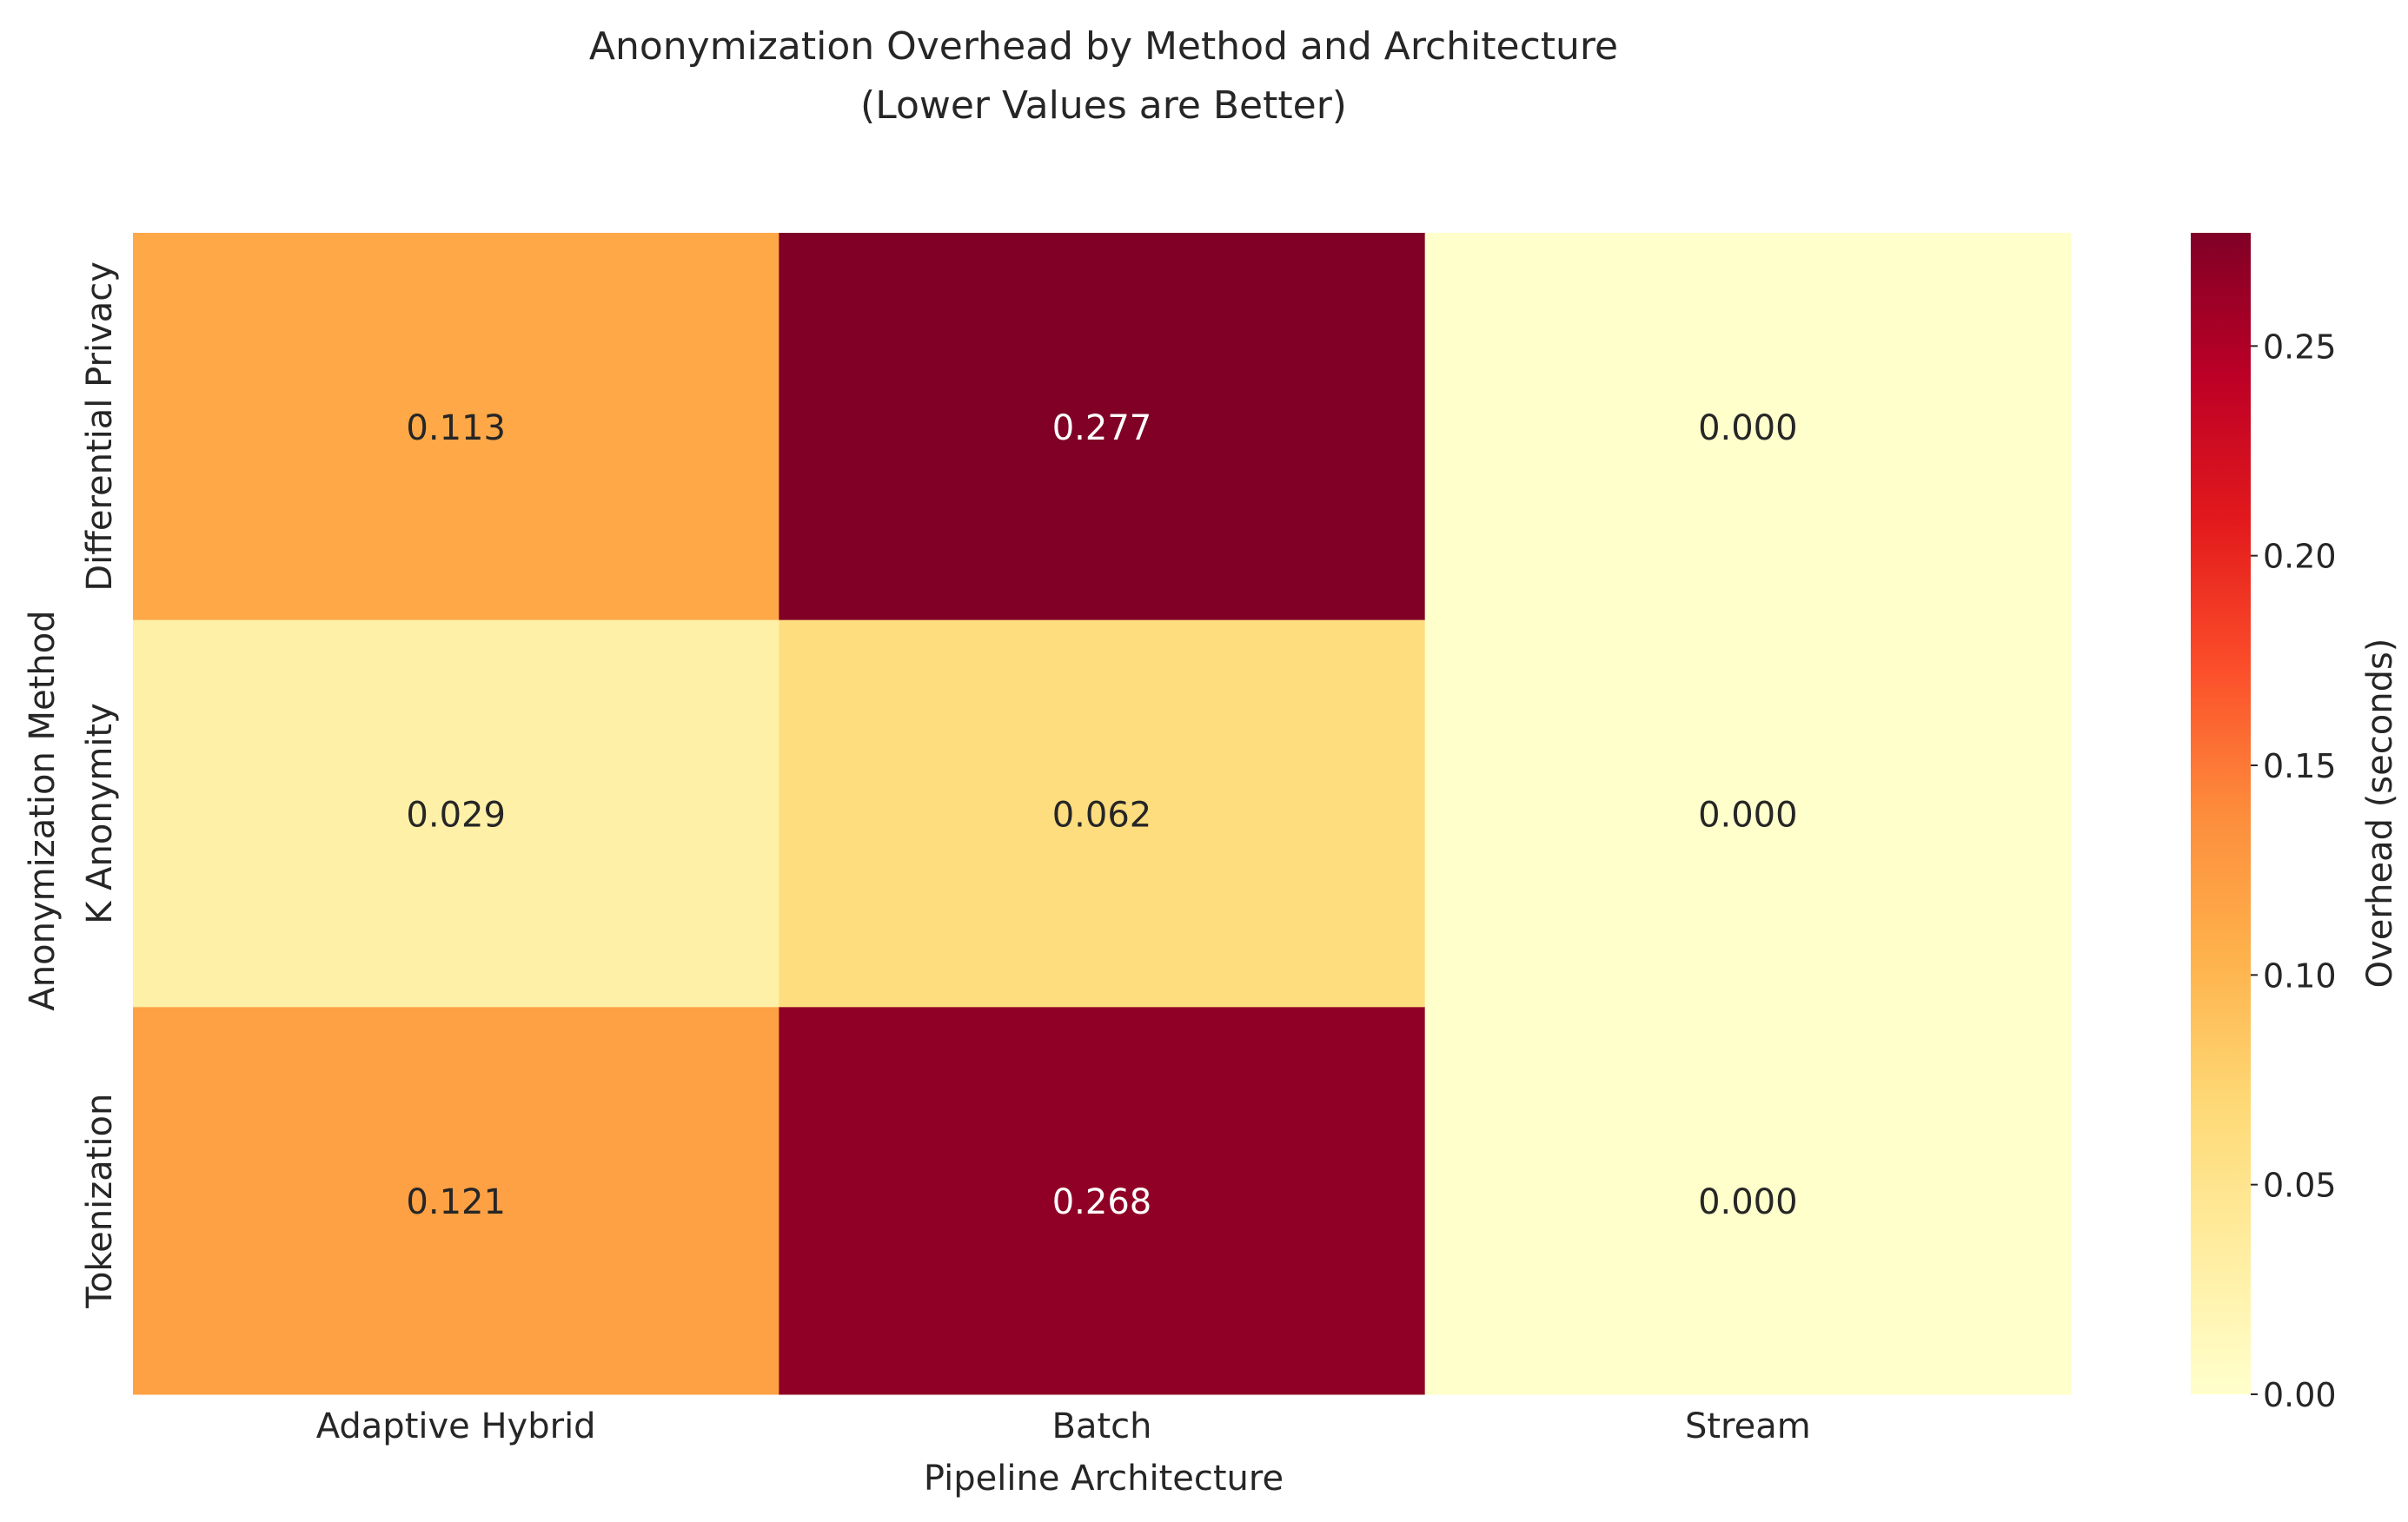 Image resolution: width=2408 pixels, height=1522 pixels. I want to click on colorbar-tick-label: 0.10, so click(2300, 975).